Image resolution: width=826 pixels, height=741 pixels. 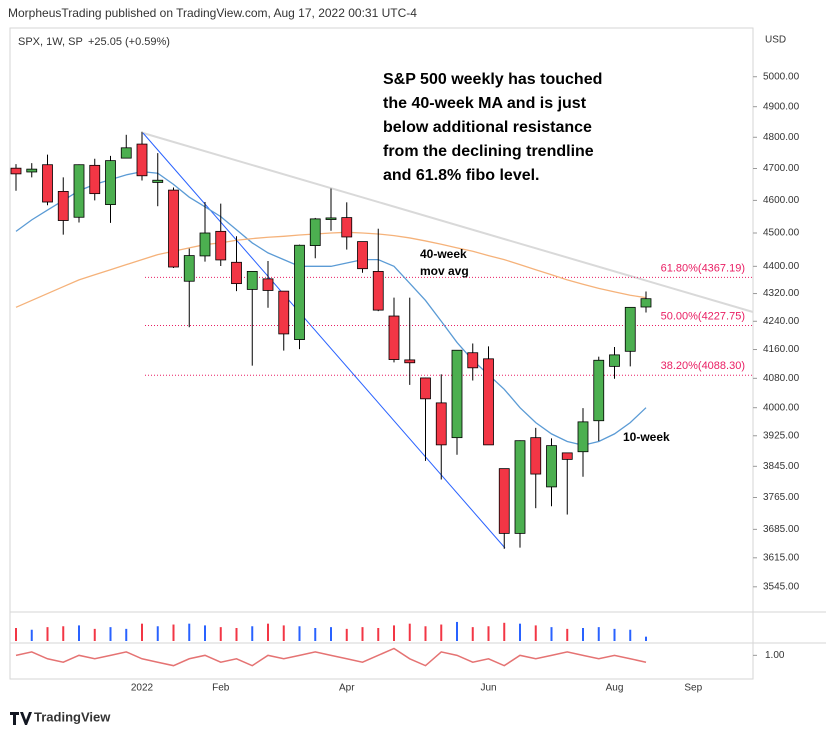 I want to click on annotation: and 61.8% fibo level., so click(x=461, y=175).